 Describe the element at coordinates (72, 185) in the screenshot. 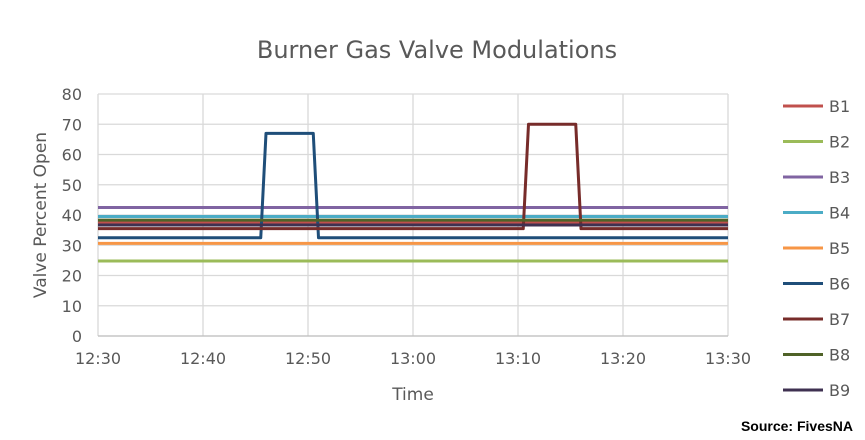

I see `y-tick-label: 50` at that location.